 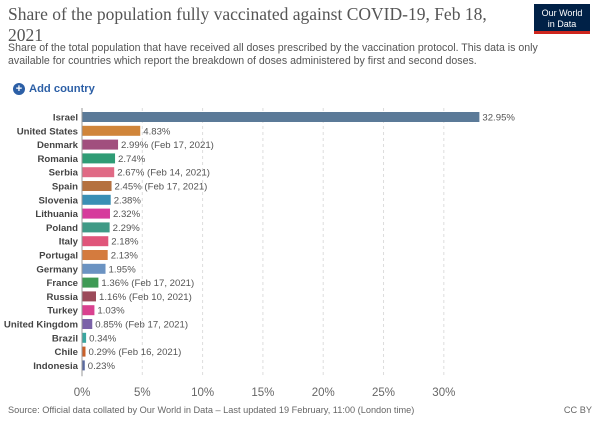 What do you see at coordinates (383, 393) in the screenshot?
I see `x-tick-label: 25%` at bounding box center [383, 393].